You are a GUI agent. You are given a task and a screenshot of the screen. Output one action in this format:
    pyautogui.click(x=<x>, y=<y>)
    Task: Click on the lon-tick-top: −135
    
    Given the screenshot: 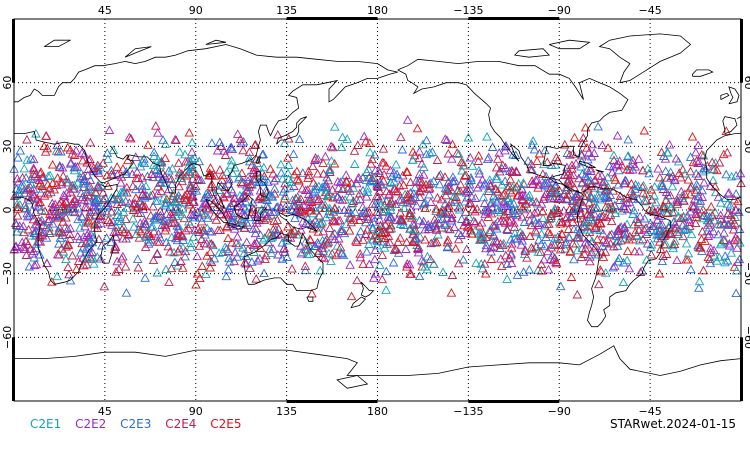 What is the action you would take?
    pyautogui.click(x=468, y=10)
    